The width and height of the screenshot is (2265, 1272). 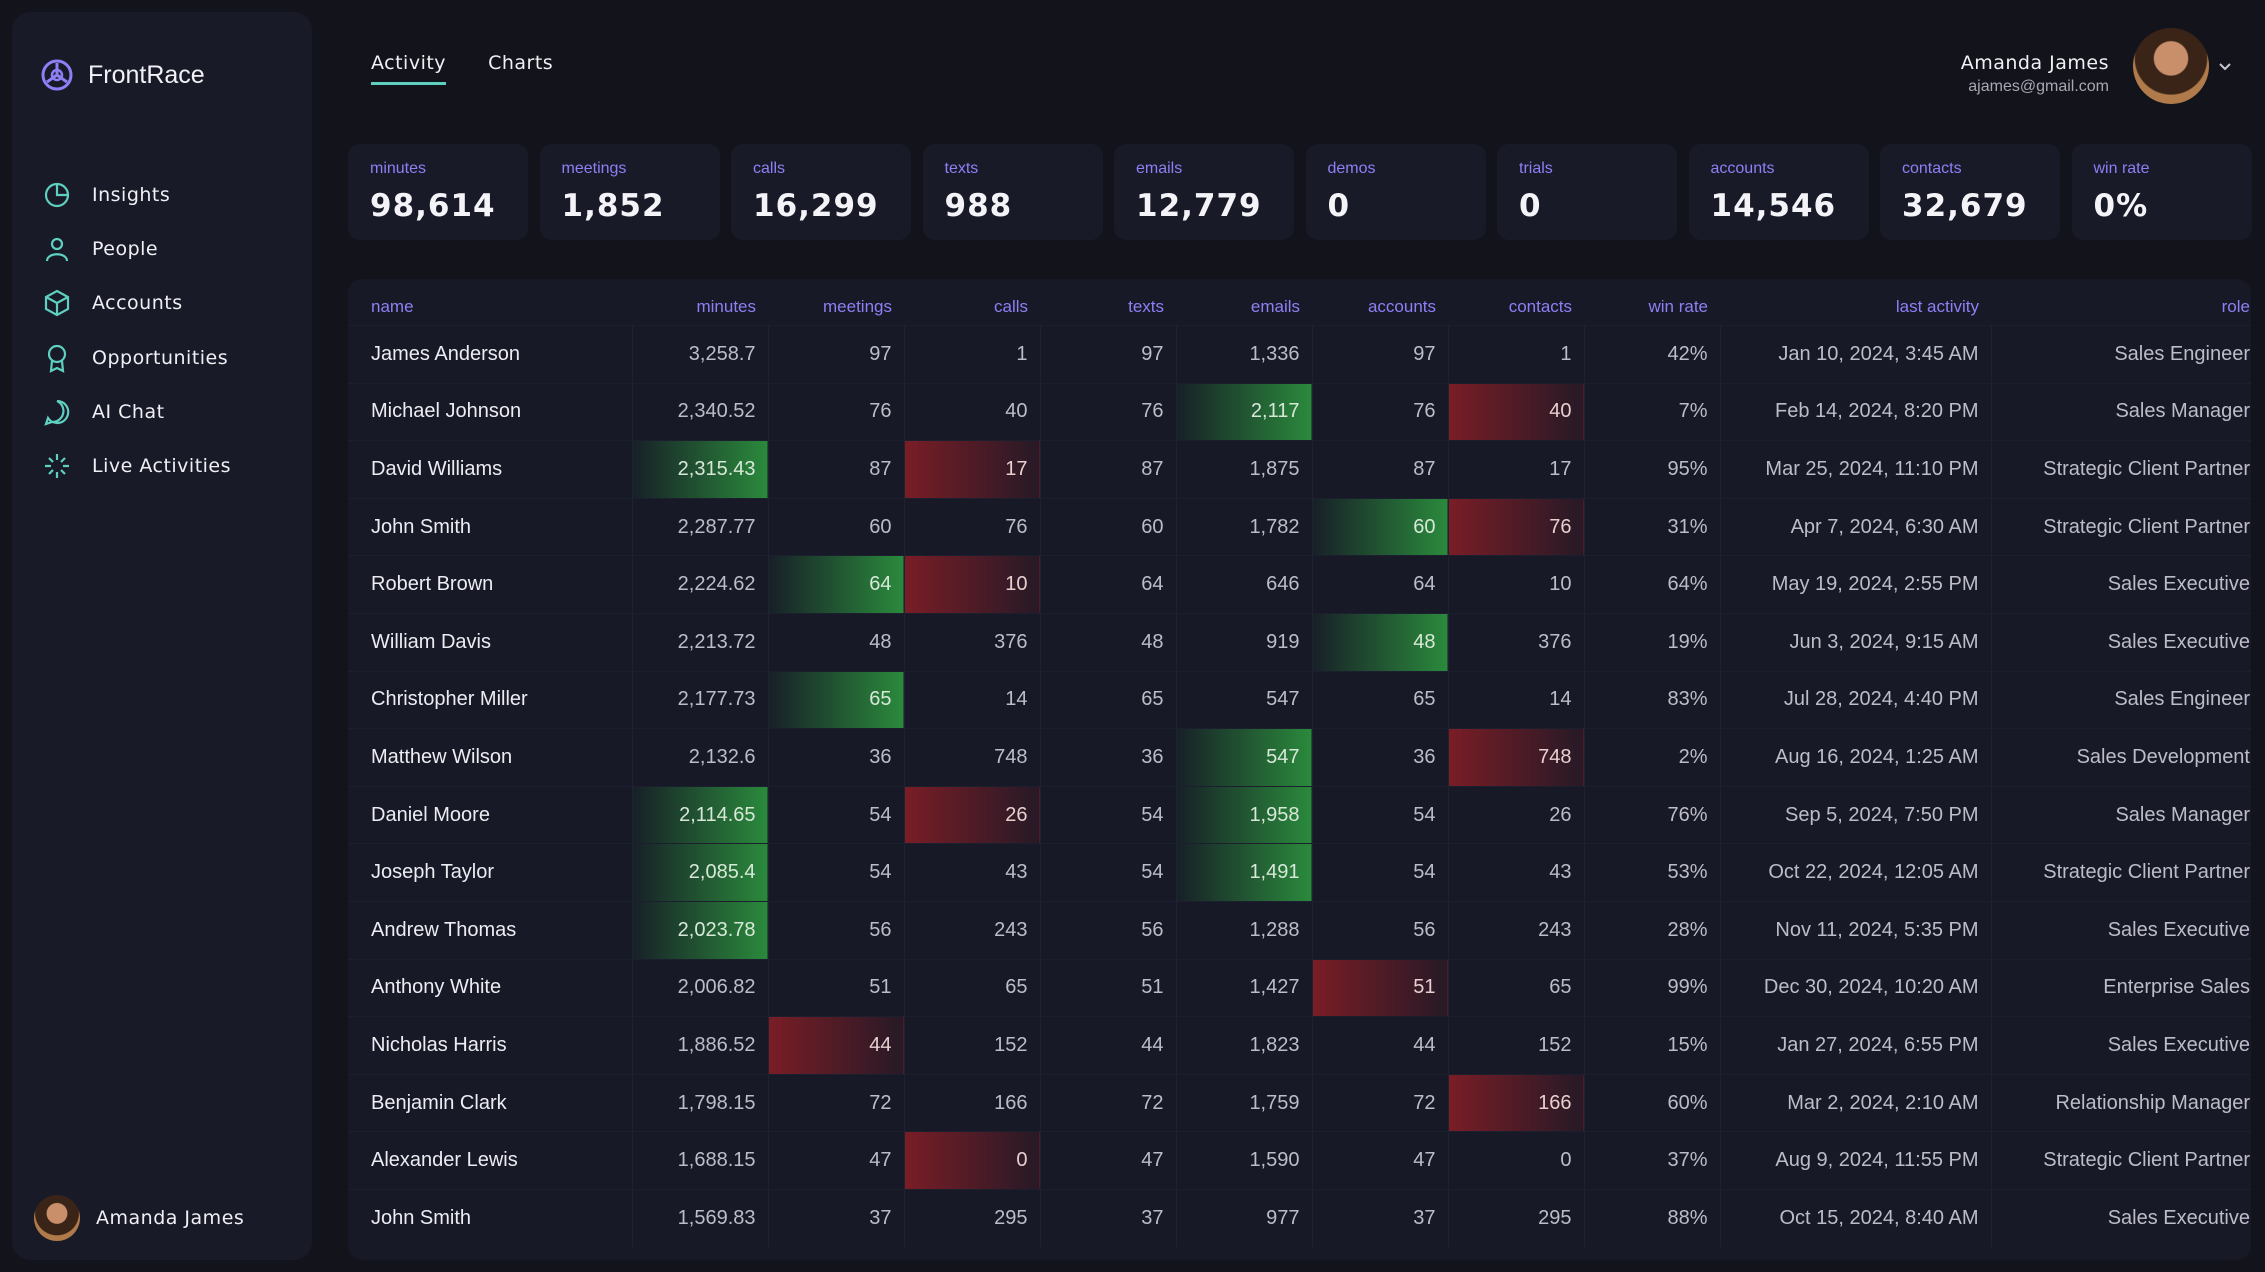 I want to click on table-cell: 0, so click(x=971, y=1160).